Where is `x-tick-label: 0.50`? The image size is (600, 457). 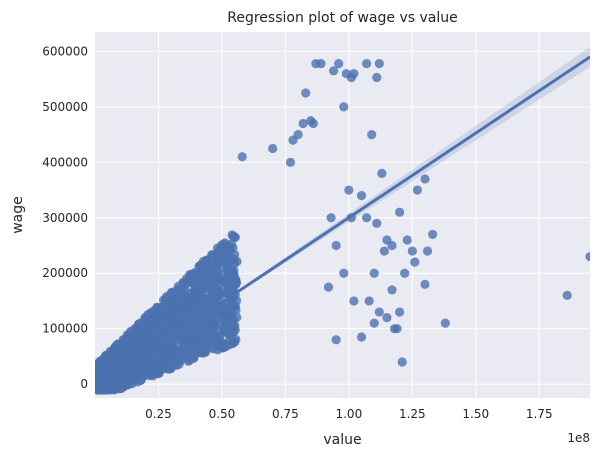 x-tick-label: 0.50 is located at coordinates (222, 414).